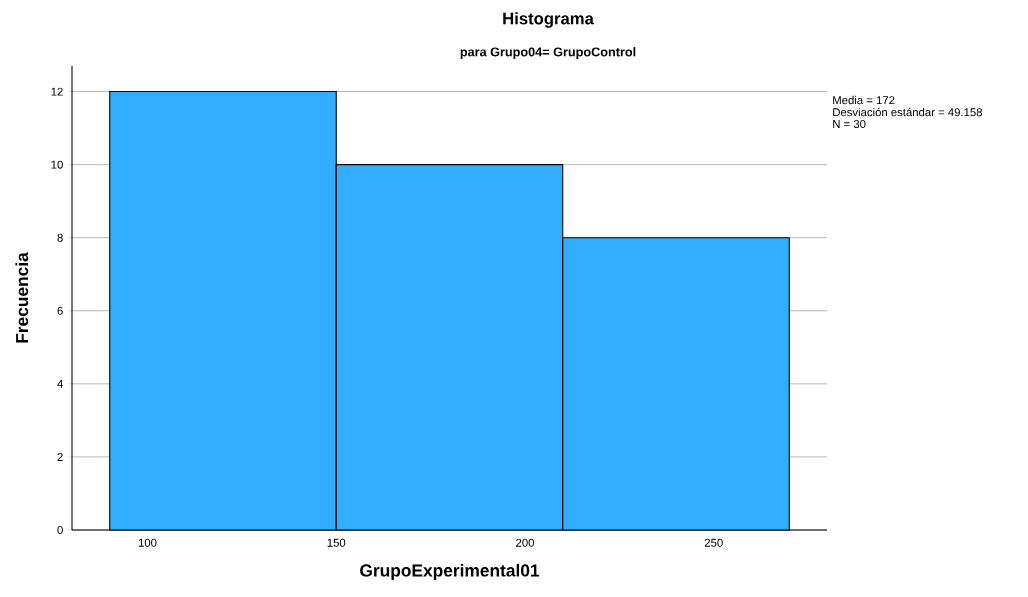 The width and height of the screenshot is (1028, 597). What do you see at coordinates (525, 542) in the screenshot?
I see `x-tick-label: 200` at bounding box center [525, 542].